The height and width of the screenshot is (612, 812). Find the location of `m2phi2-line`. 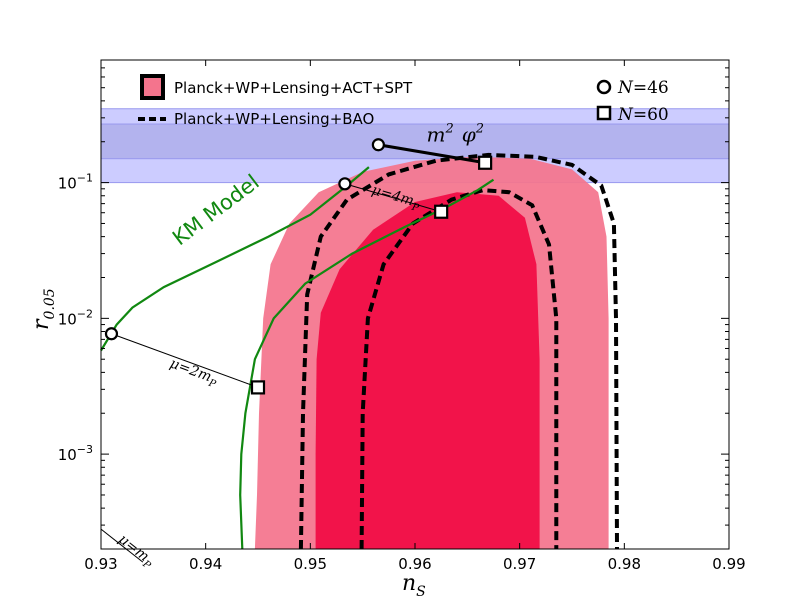

m2phi2-line is located at coordinates (432, 154).